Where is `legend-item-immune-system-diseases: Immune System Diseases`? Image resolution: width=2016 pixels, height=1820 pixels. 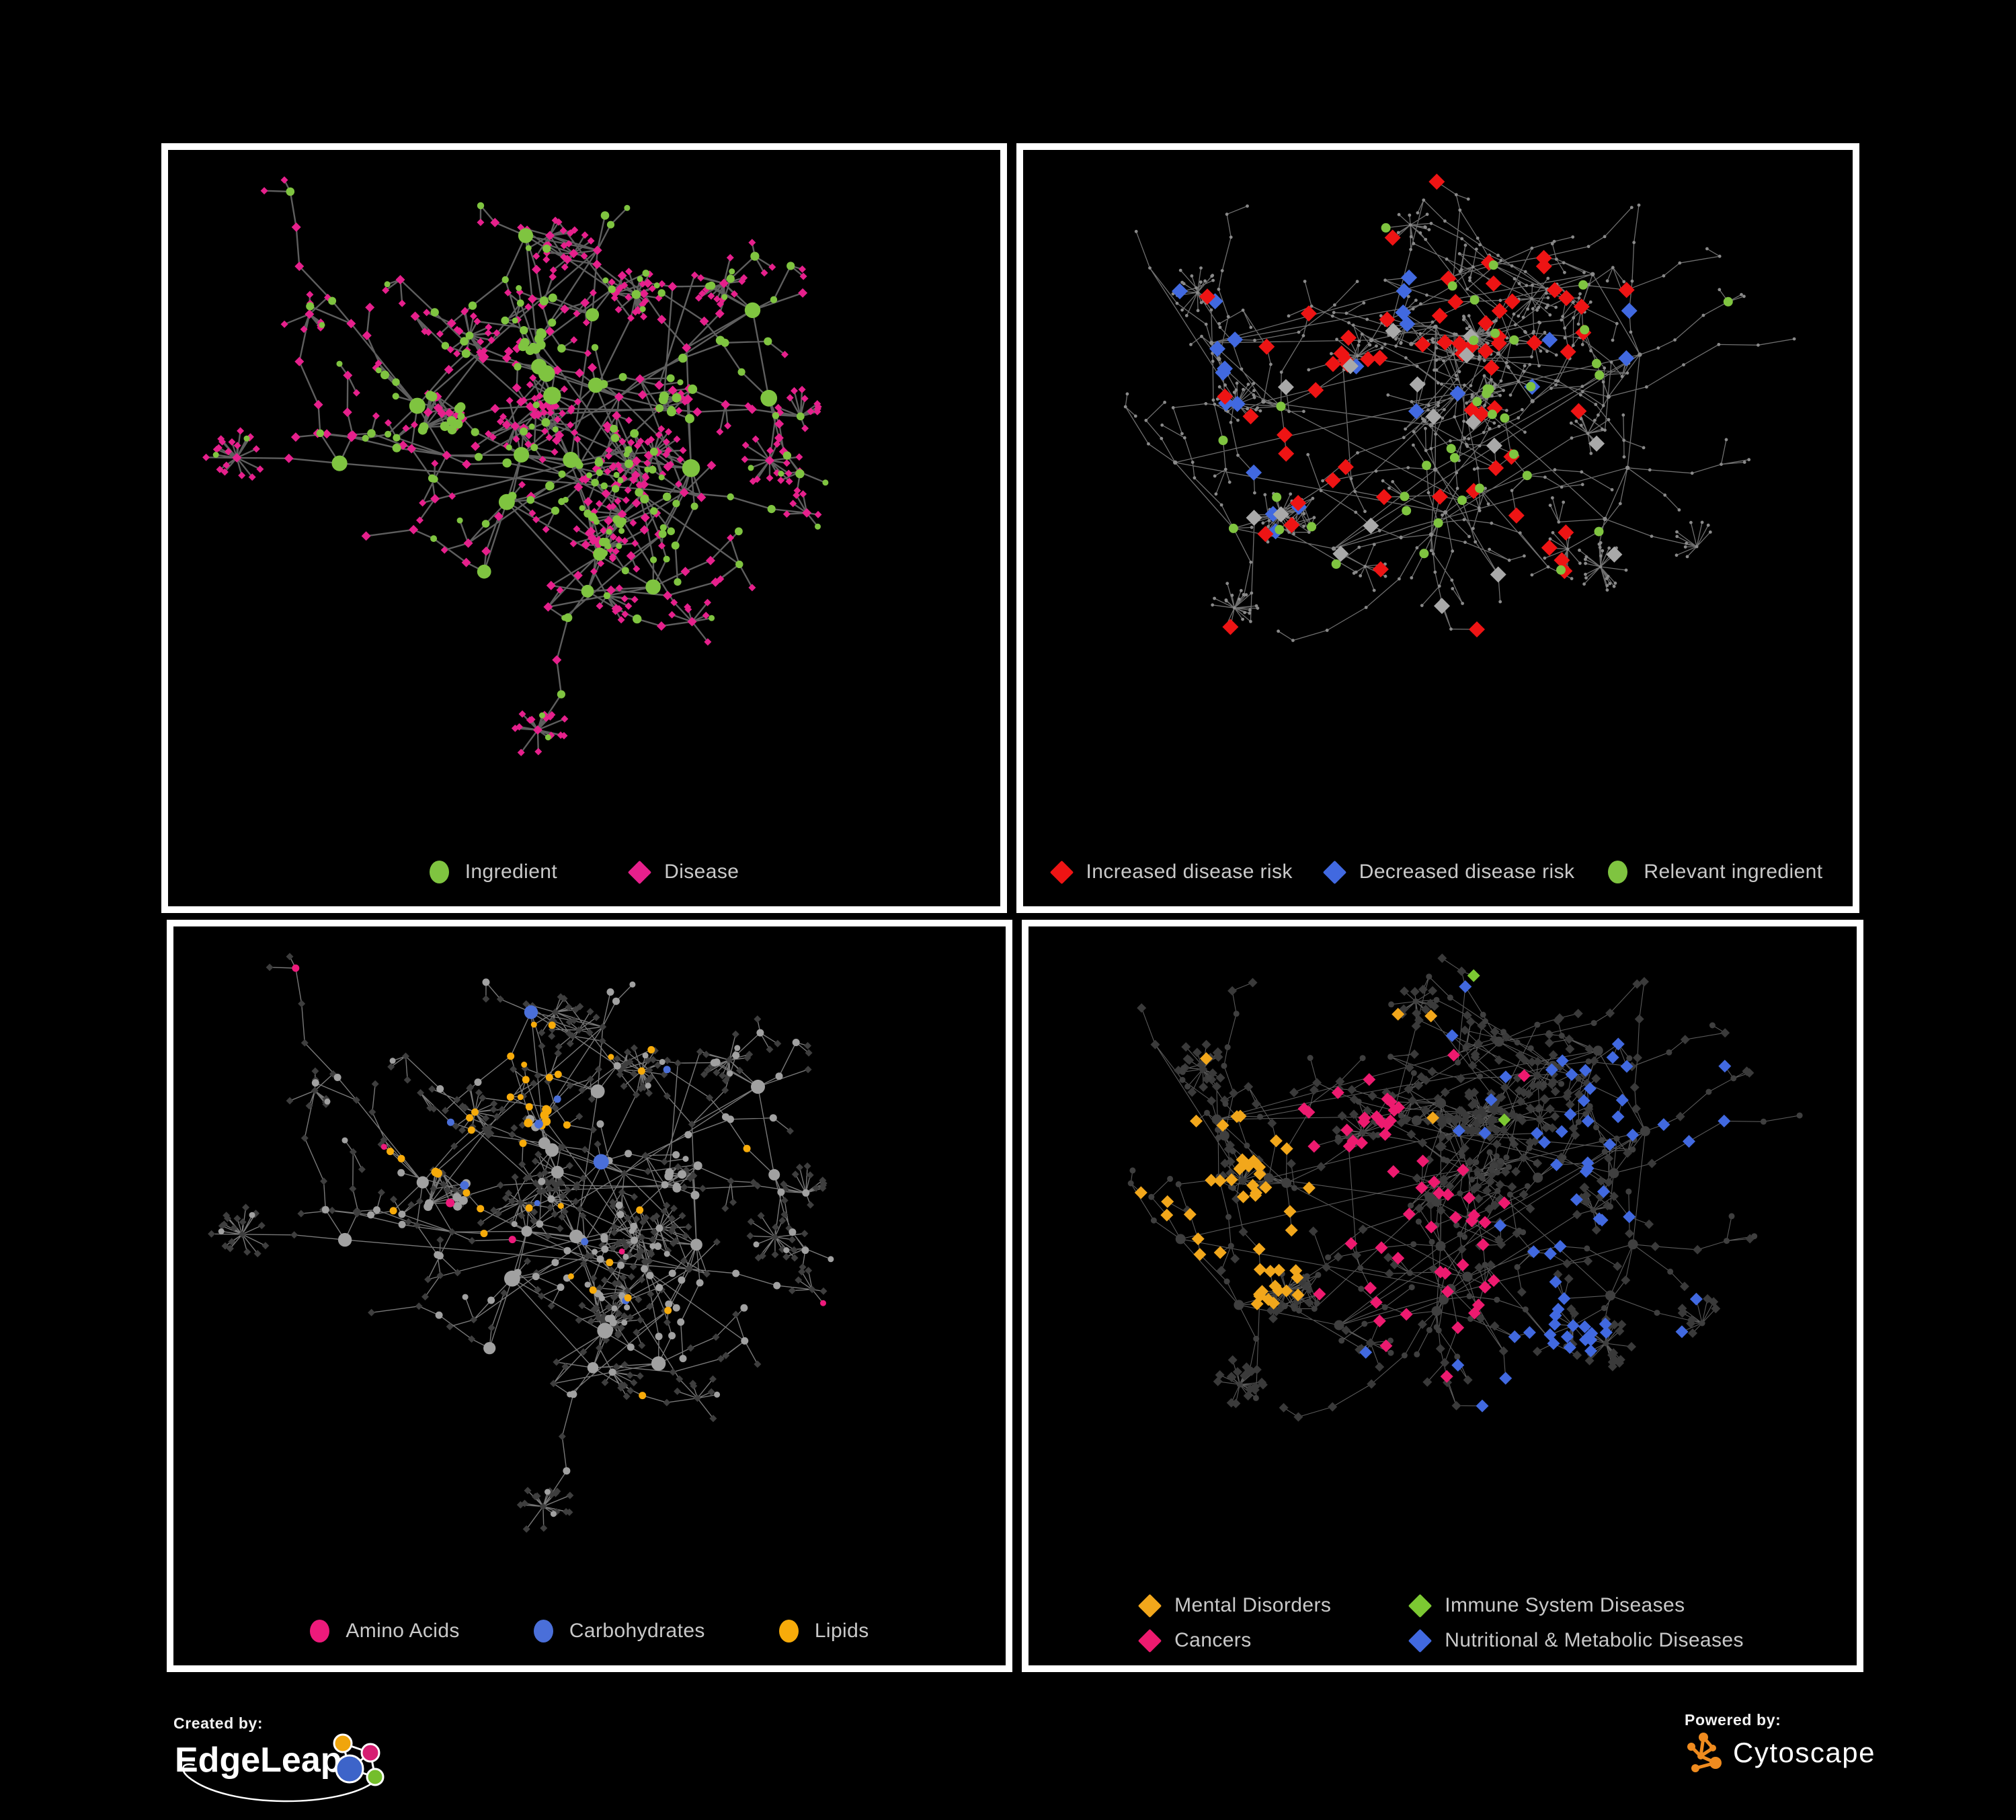
legend-item-immune-system-diseases: Immune System Diseases is located at coordinates (1576, 1605).